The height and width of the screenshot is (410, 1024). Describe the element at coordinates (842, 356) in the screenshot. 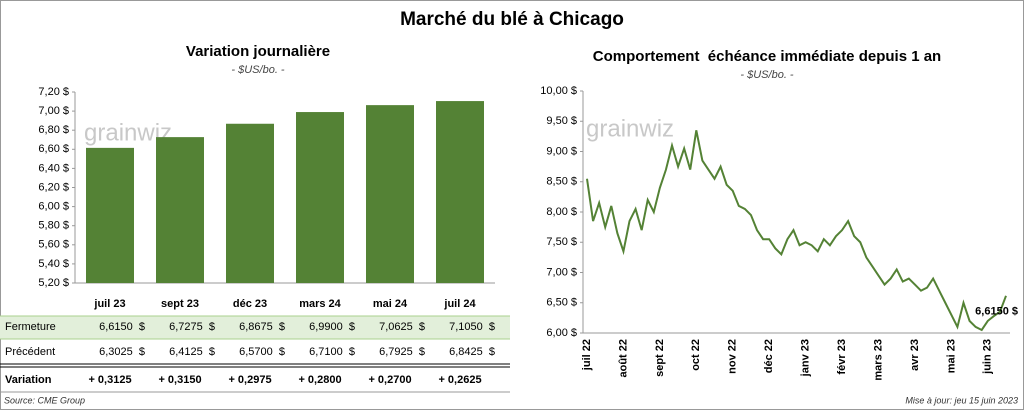

I see `x-tick-label: févr 23` at that location.